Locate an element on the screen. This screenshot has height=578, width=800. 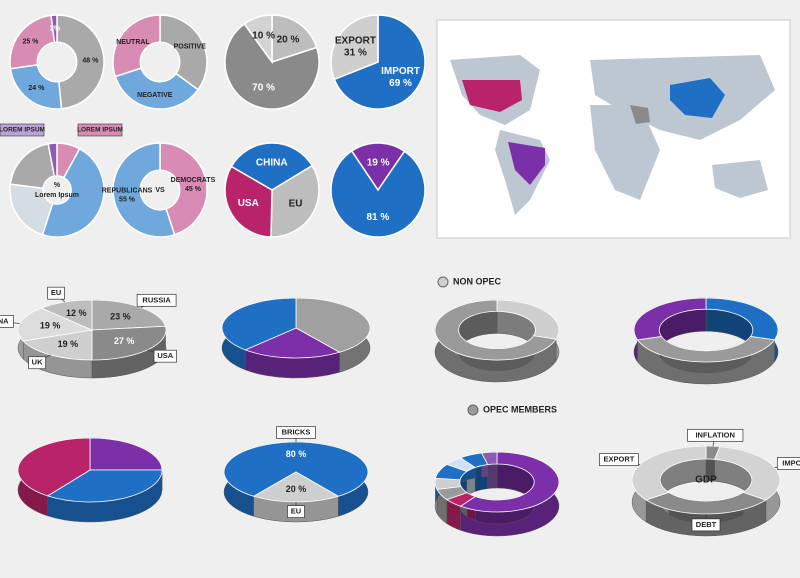
slice-label: IMPORT is located at coordinates (400, 71).